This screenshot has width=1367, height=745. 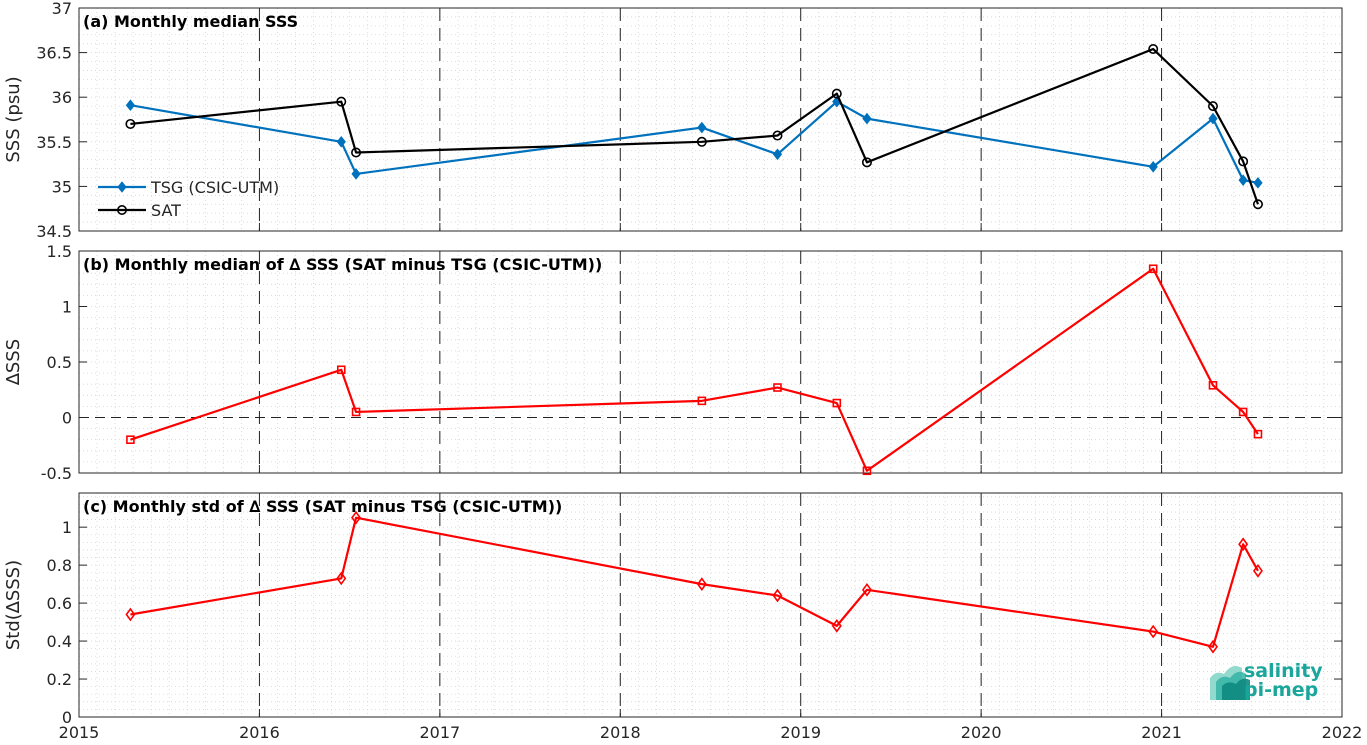 What do you see at coordinates (59, 603) in the screenshot?
I see `y-tick-label: 0.6` at bounding box center [59, 603].